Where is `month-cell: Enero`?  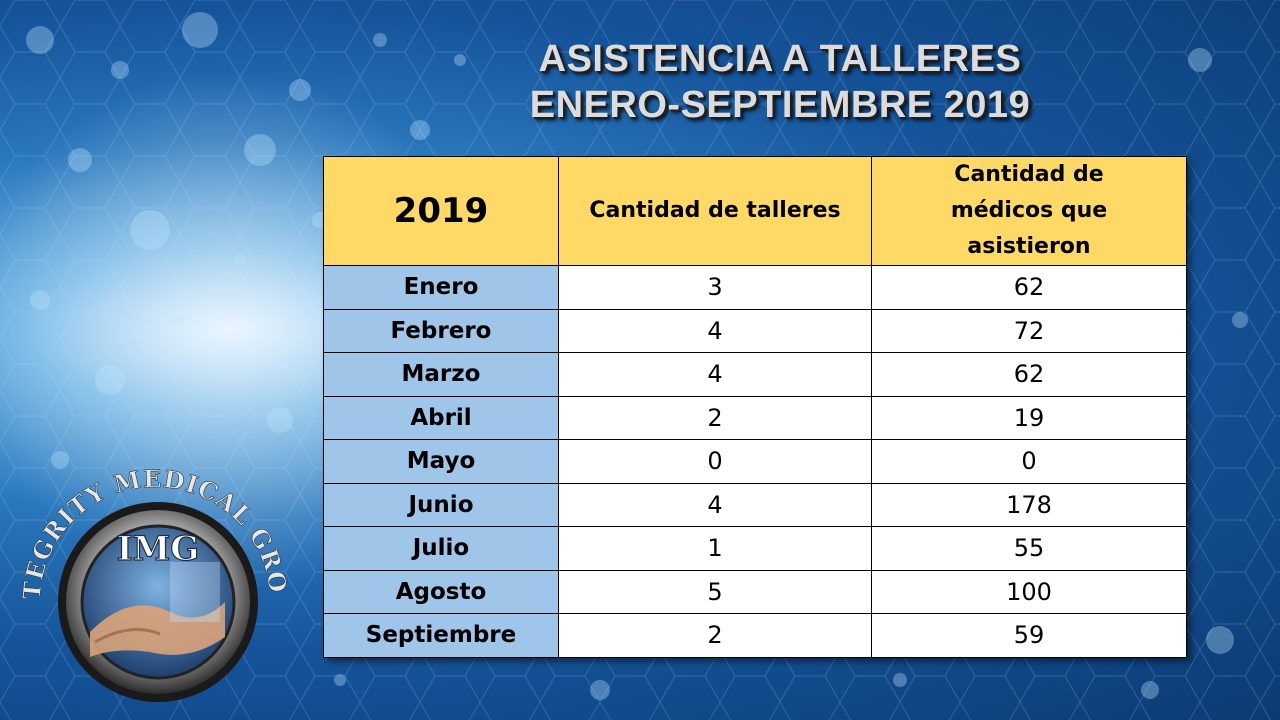 month-cell: Enero is located at coordinates (441, 287).